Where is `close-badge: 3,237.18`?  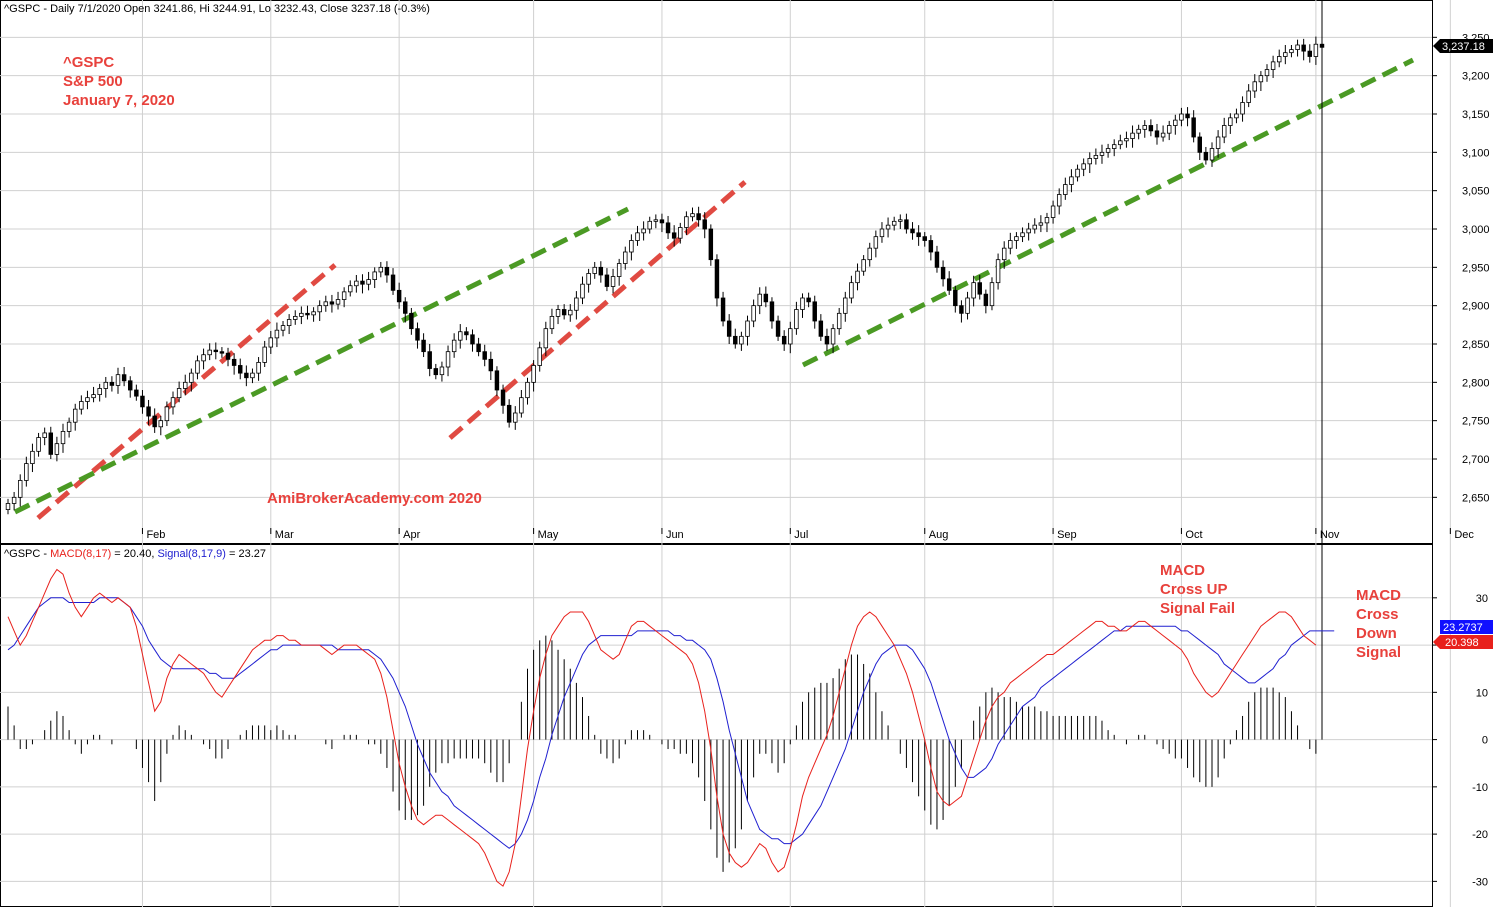
close-badge: 3,237.18 is located at coordinates (1463, 46).